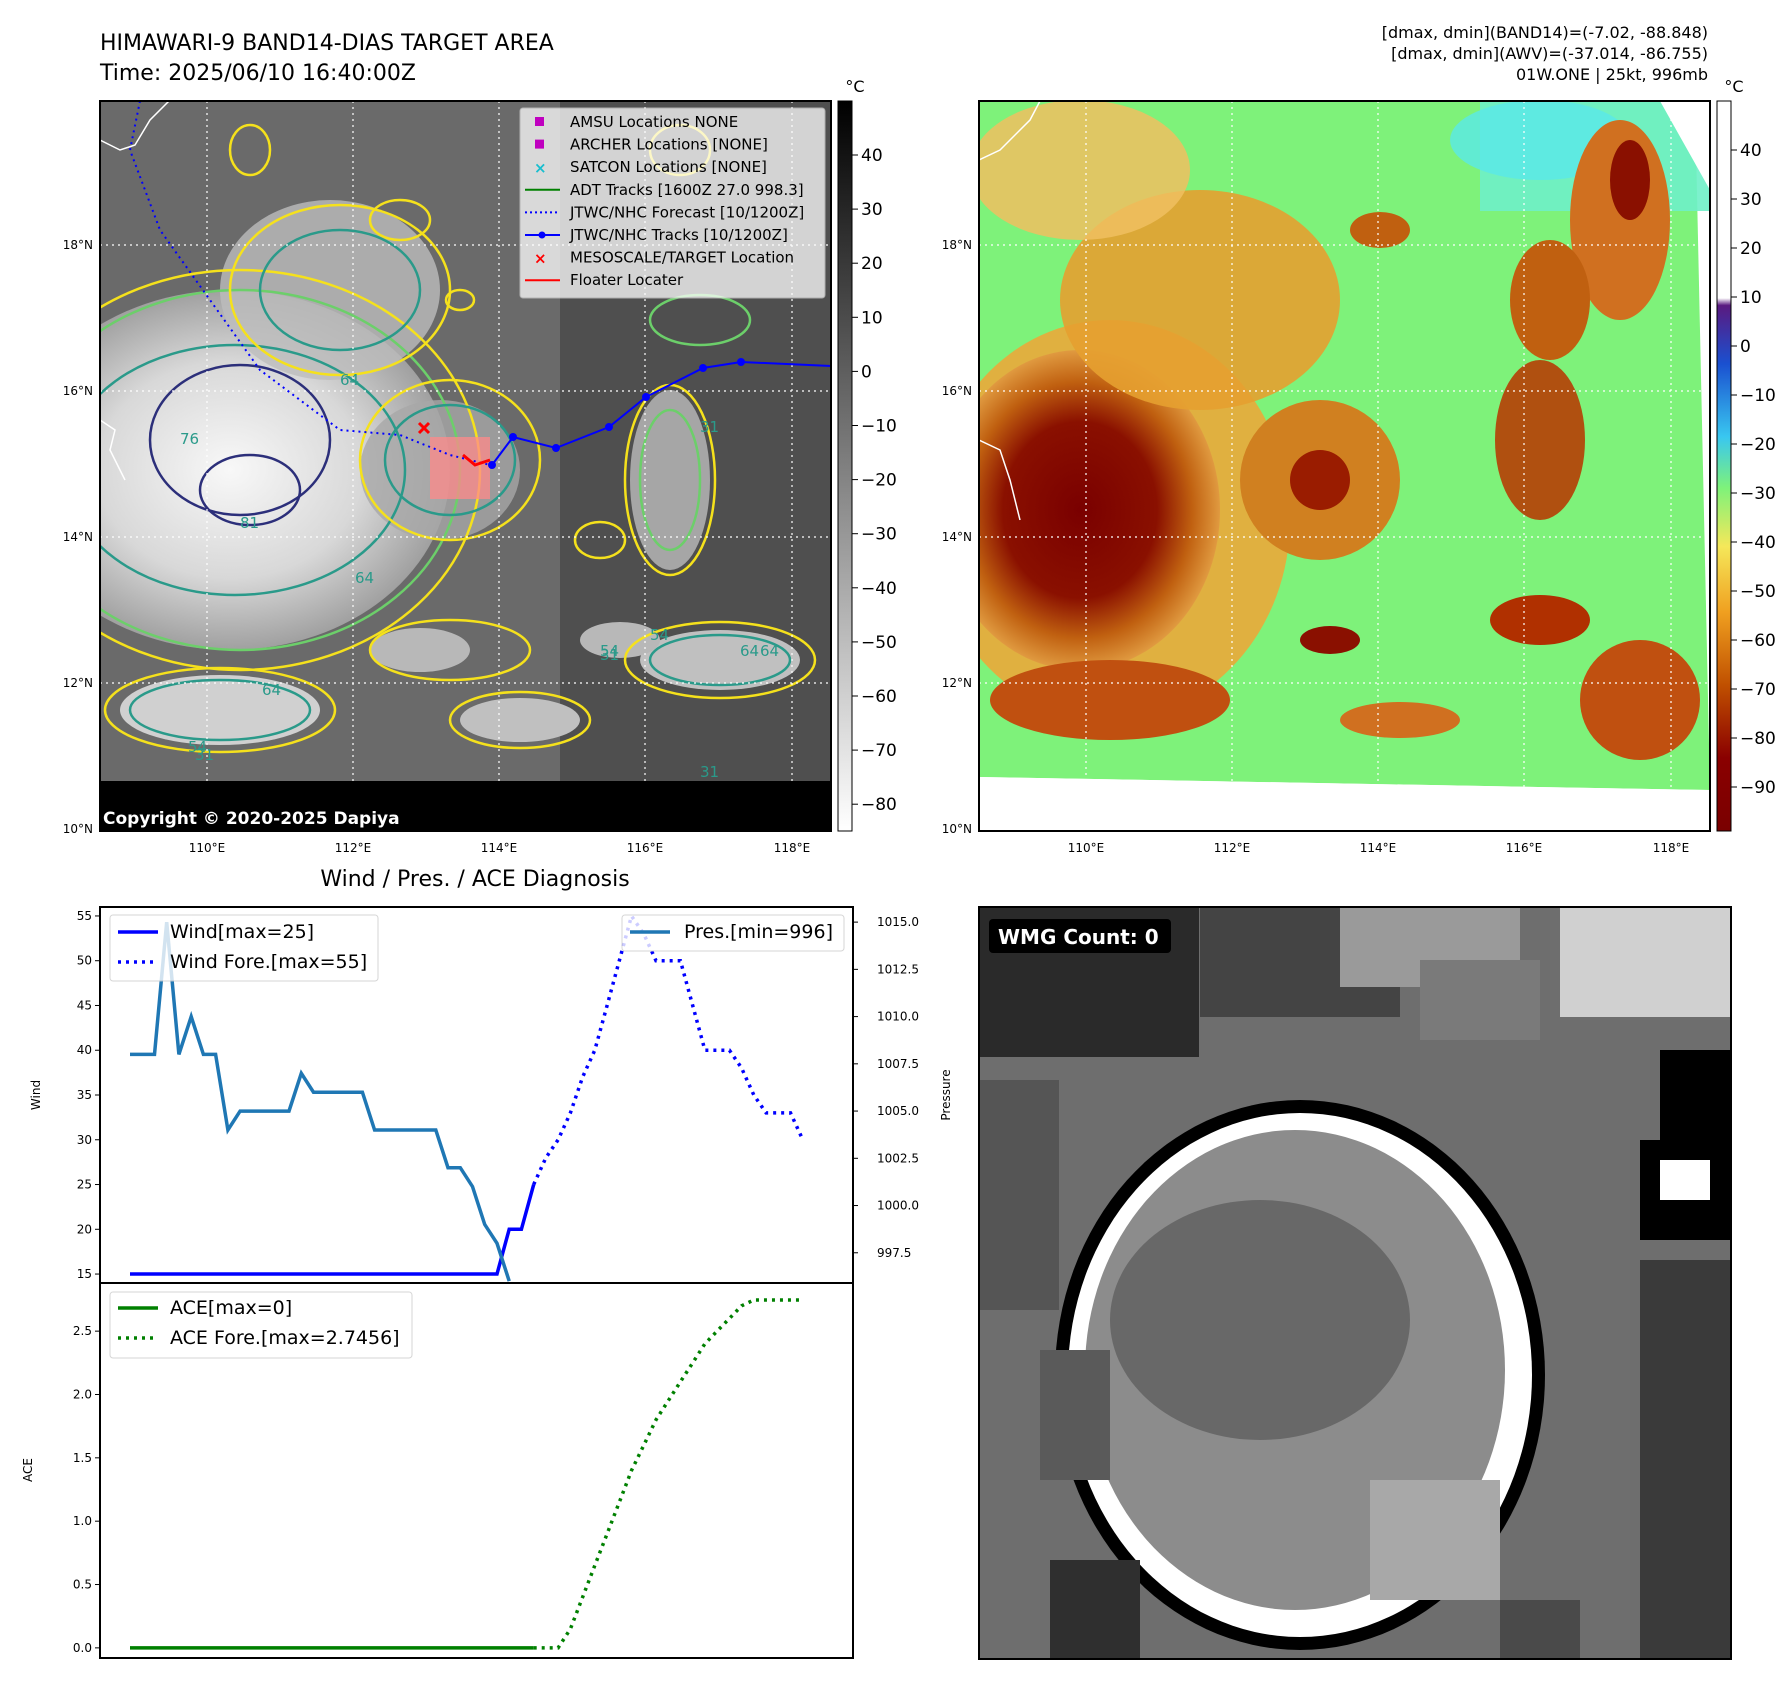  Describe the element at coordinates (84, 1050) in the screenshot. I see `y-tick-label: 40` at that location.